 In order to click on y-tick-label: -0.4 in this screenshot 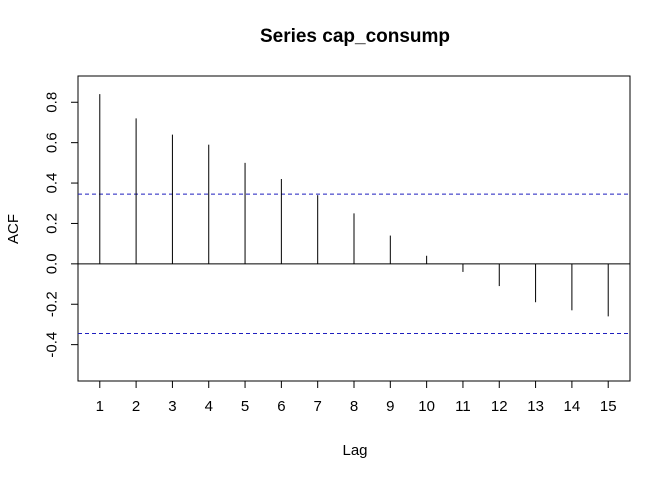, I will do `click(52, 345)`.